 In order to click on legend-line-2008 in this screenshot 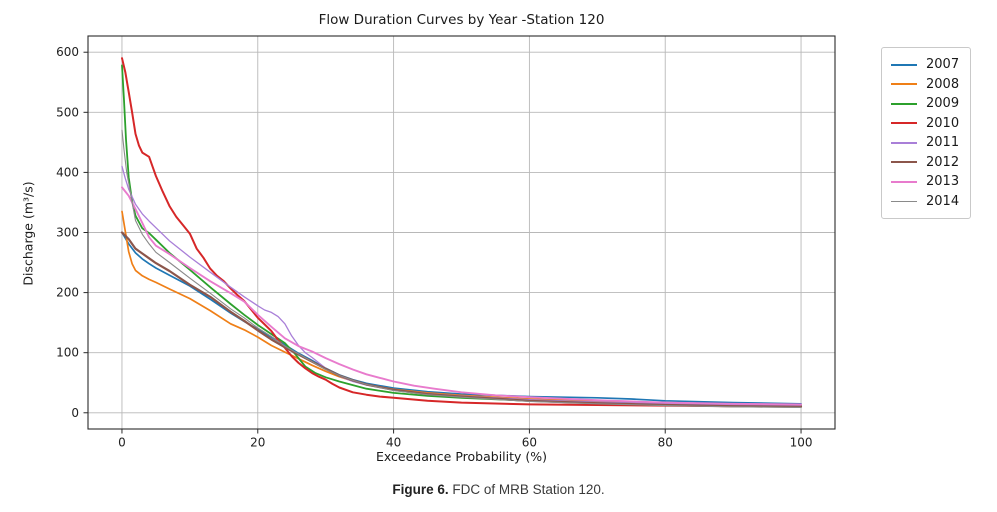, I will do `click(904, 84)`.